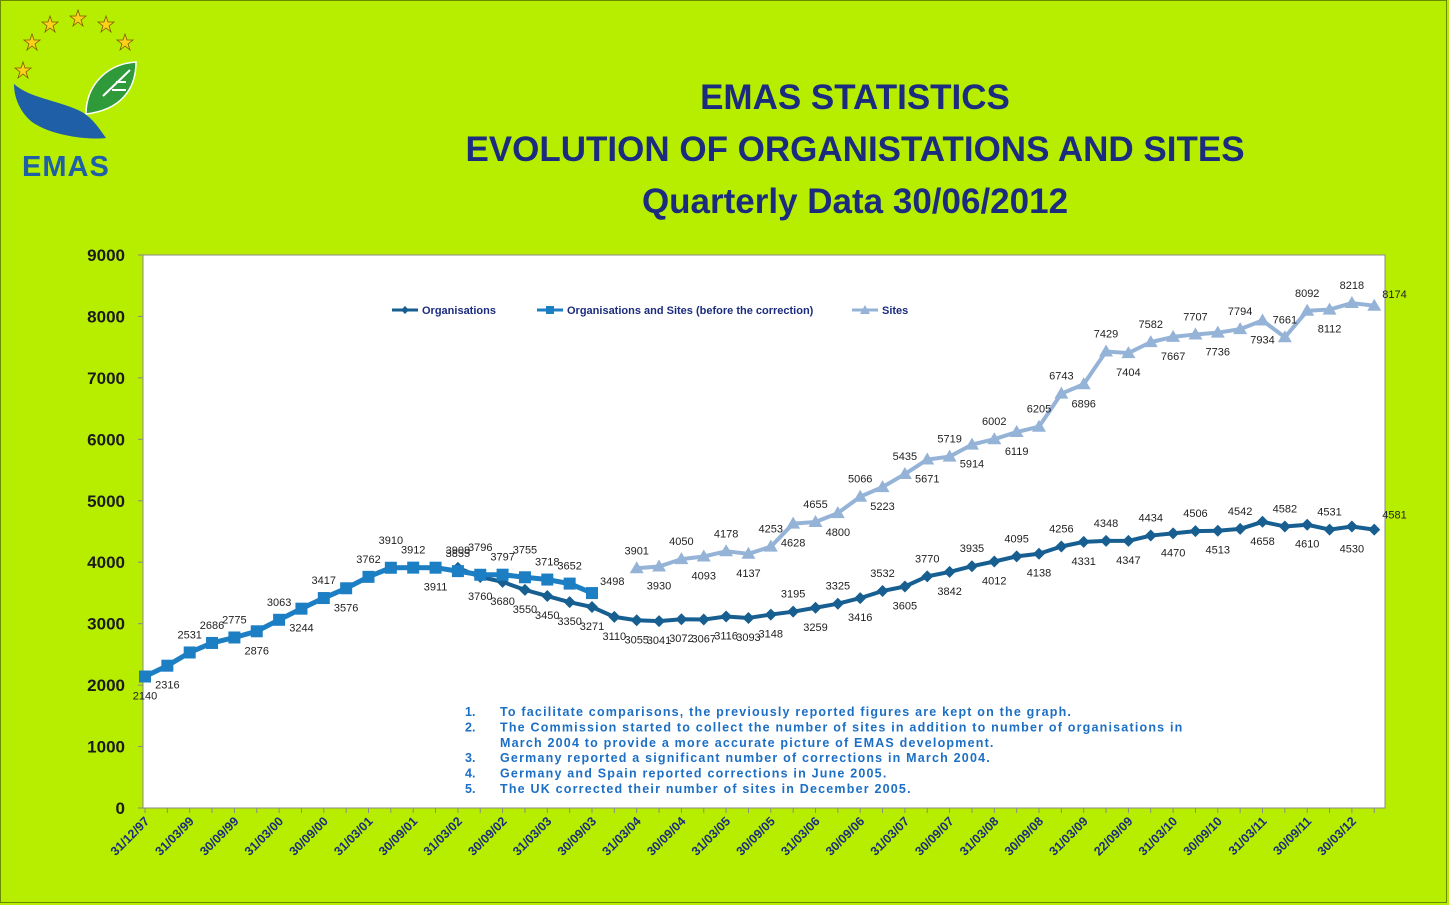  I want to click on legend-label: Sites, so click(895, 311).